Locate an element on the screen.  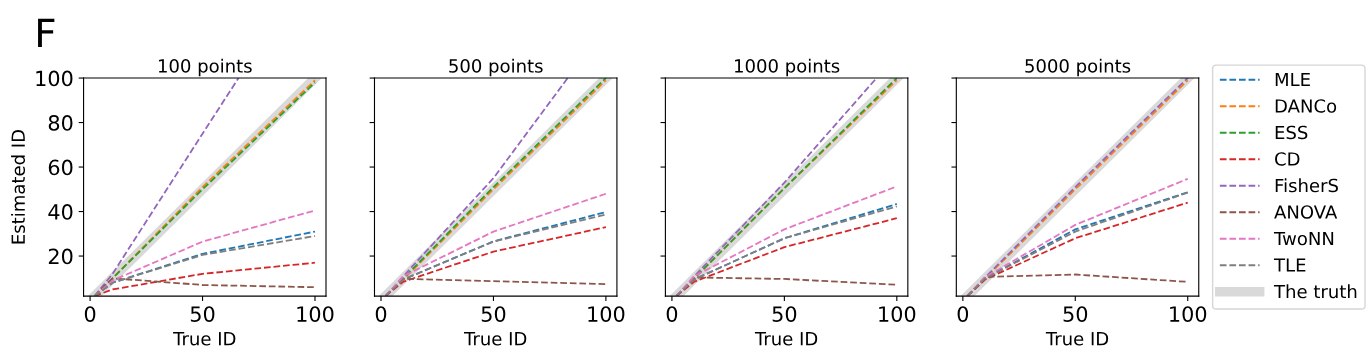
legend-label: TLE is located at coordinates (1289, 265).